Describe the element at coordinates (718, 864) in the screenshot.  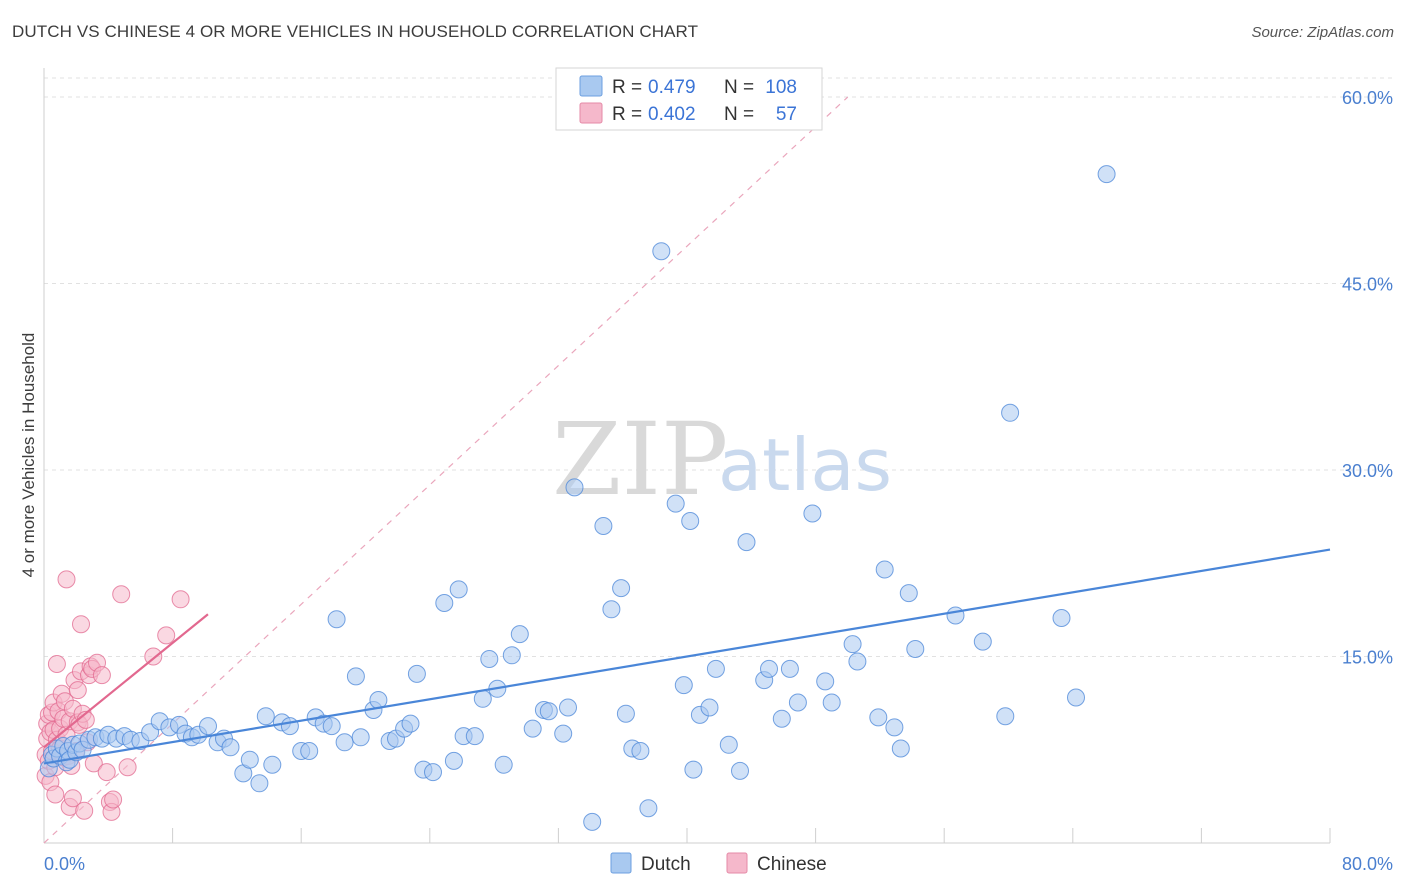
I see `x-tick-labels: 0.0% 80.0%` at that location.